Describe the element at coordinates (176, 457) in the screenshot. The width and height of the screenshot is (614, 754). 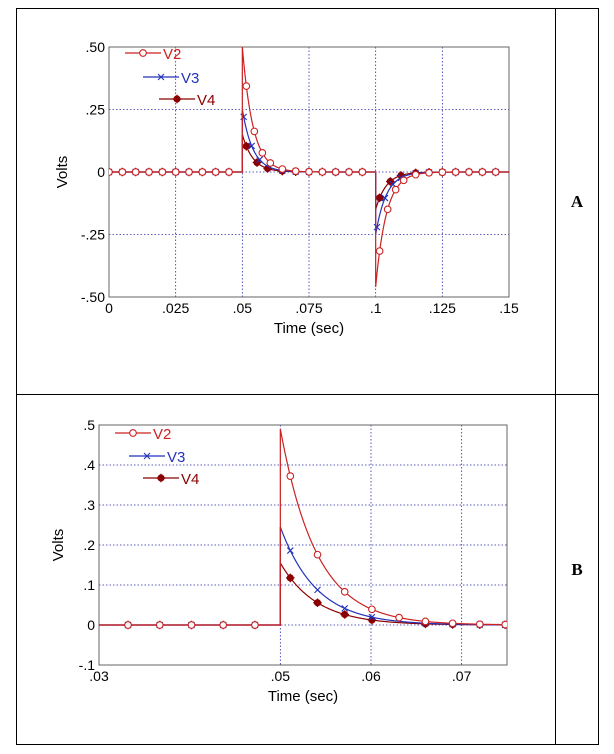
I see `legend-label-v3: V3` at that location.